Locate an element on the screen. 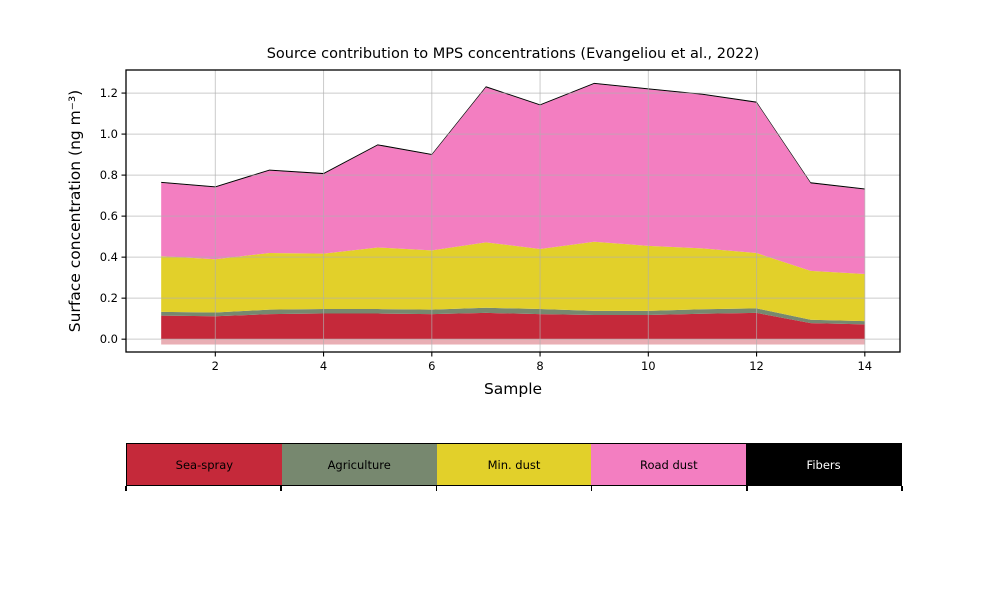 Image resolution: width=1000 pixels, height=600 pixels. x-tick-label: 8 is located at coordinates (539, 366).